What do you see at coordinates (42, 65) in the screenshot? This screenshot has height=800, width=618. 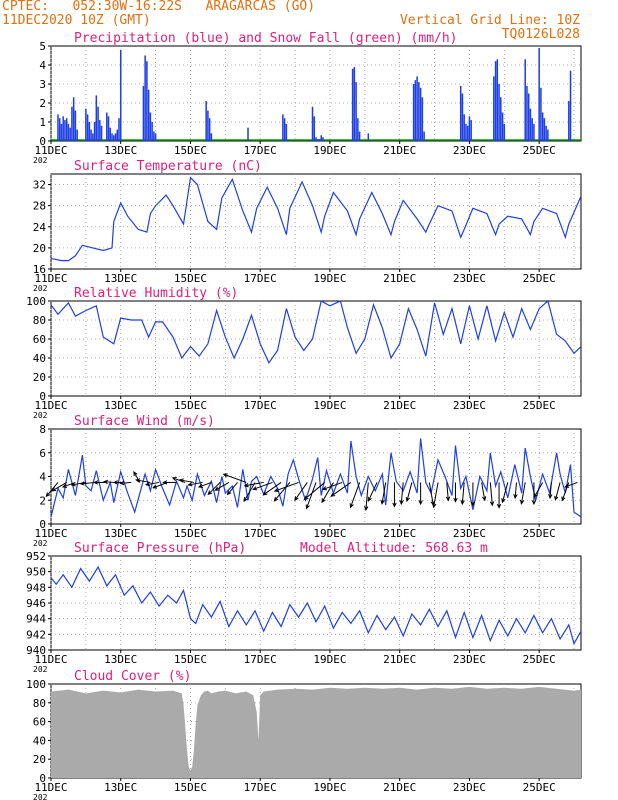 I see `y-tick-label: 4` at bounding box center [42, 65].